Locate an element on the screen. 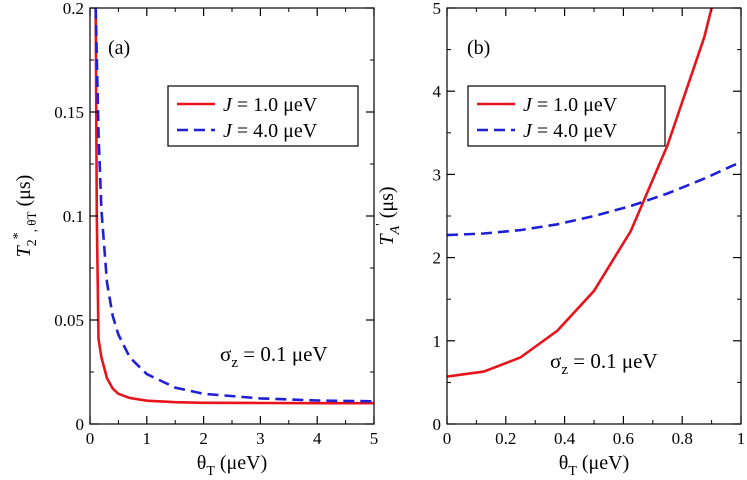 Image resolution: width=747 pixels, height=480 pixels. x-tick-label: 2 is located at coordinates (203, 438).